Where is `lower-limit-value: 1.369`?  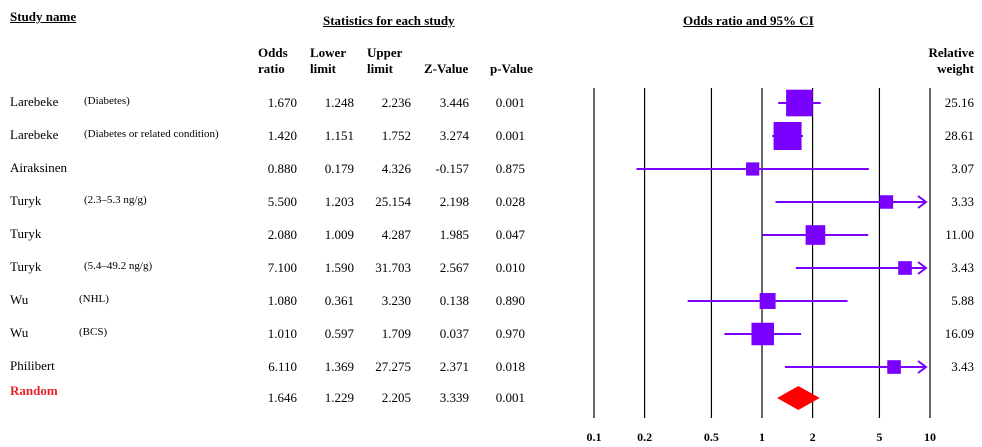
lower-limit-value: 1.369 is located at coordinates (339, 366).